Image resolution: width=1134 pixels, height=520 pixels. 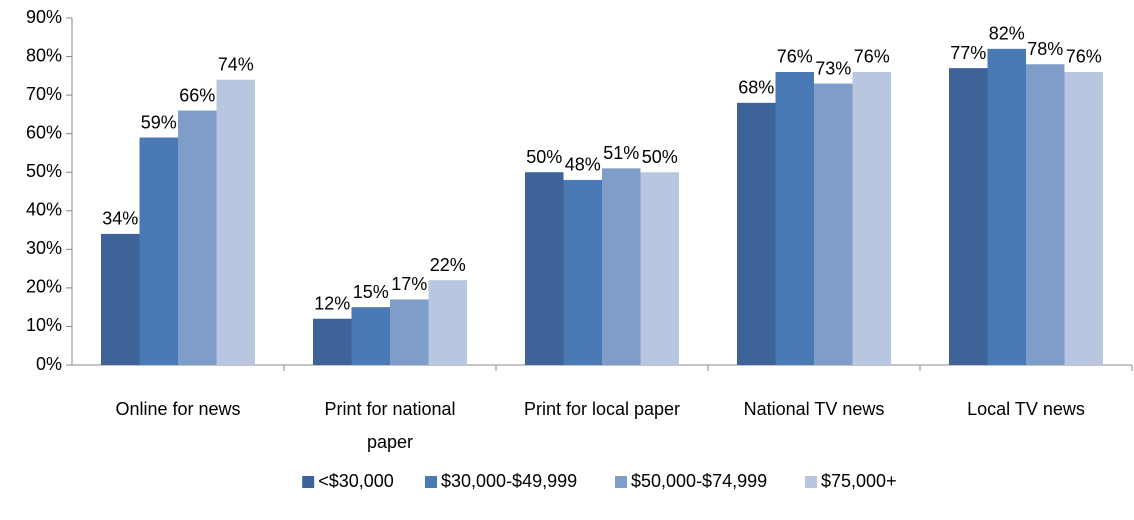 I want to click on x-tick-label-box: Local TV news, so click(x=1026, y=409).